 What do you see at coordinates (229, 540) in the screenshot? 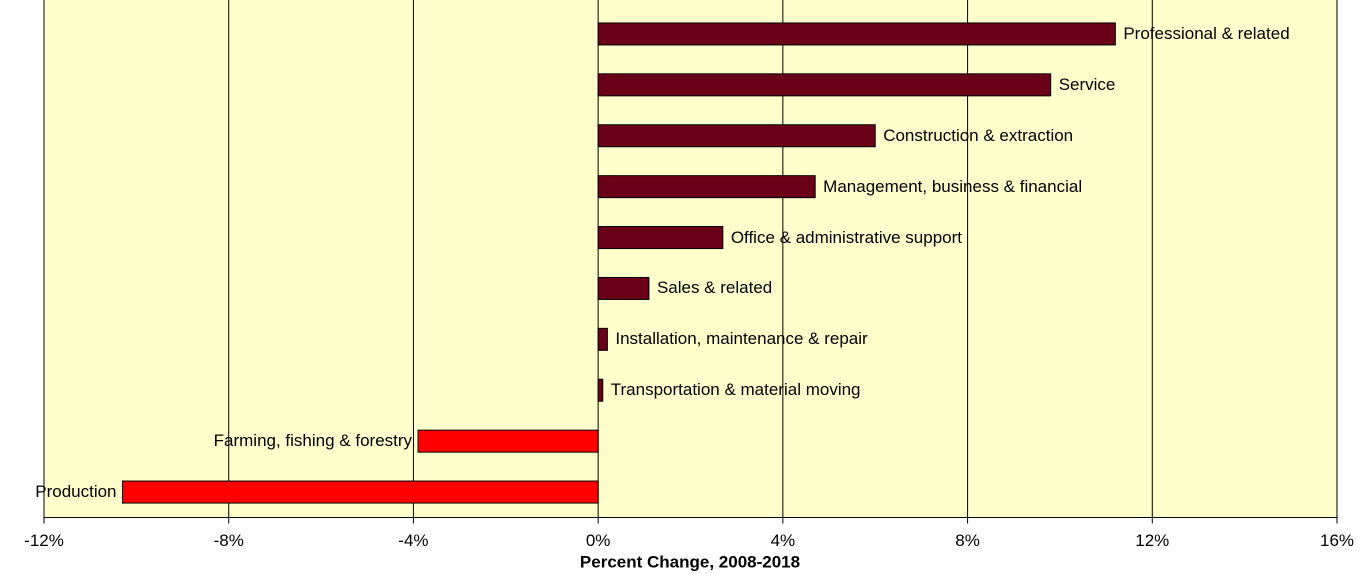
I see `x-tick-label: -8%` at bounding box center [229, 540].